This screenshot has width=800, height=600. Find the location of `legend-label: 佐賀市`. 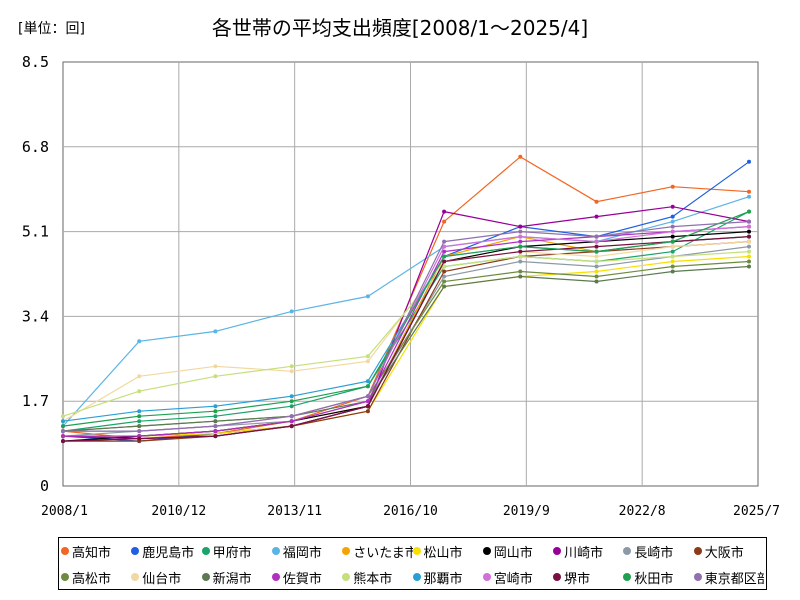

legend-label: 佐賀市 is located at coordinates (302, 579).